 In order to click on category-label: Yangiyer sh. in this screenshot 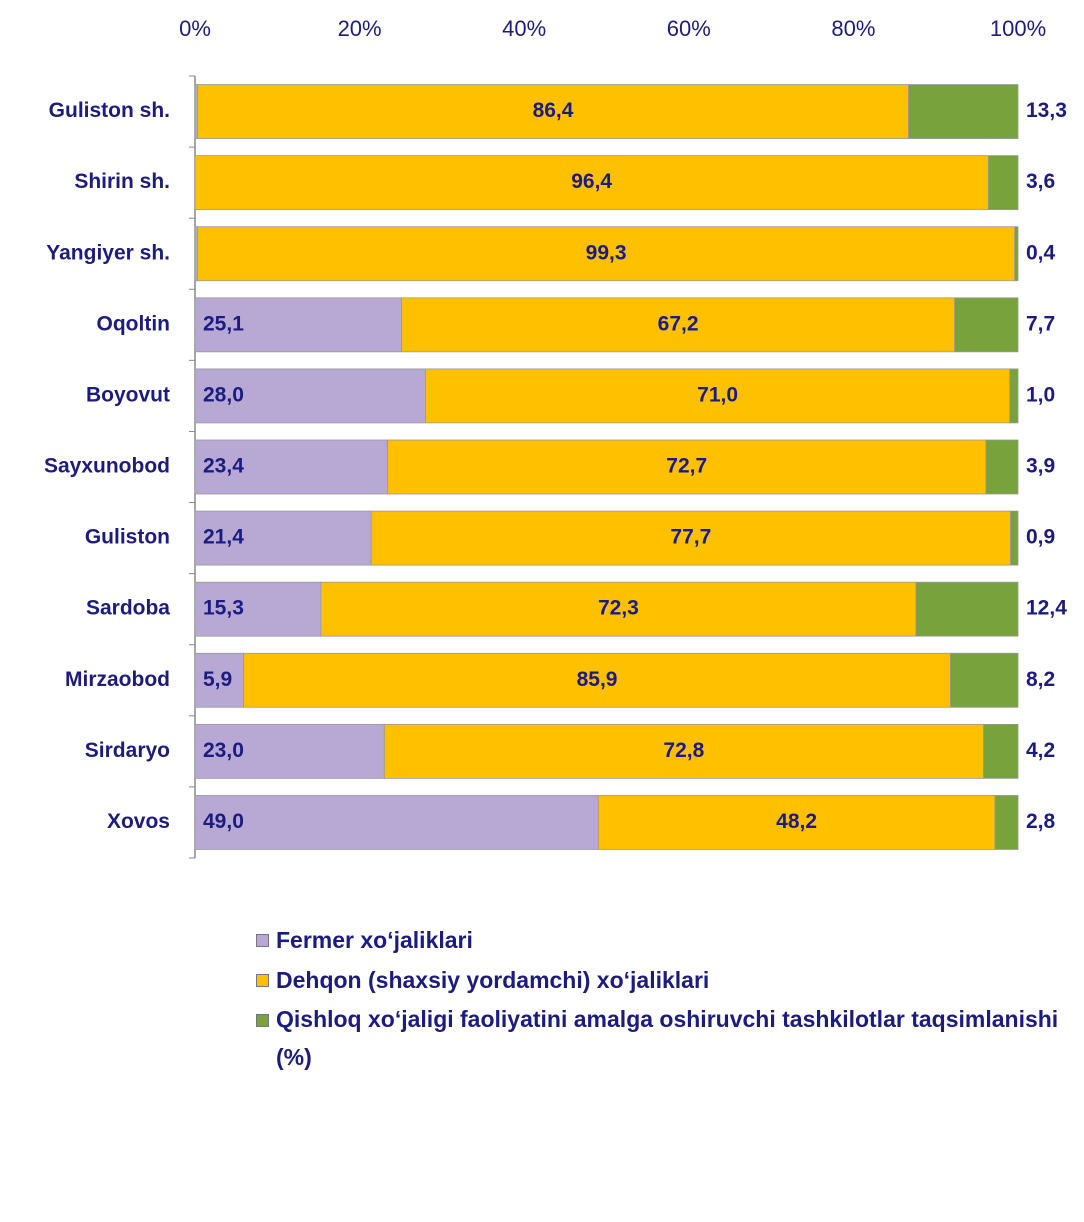, I will do `click(108, 252)`.